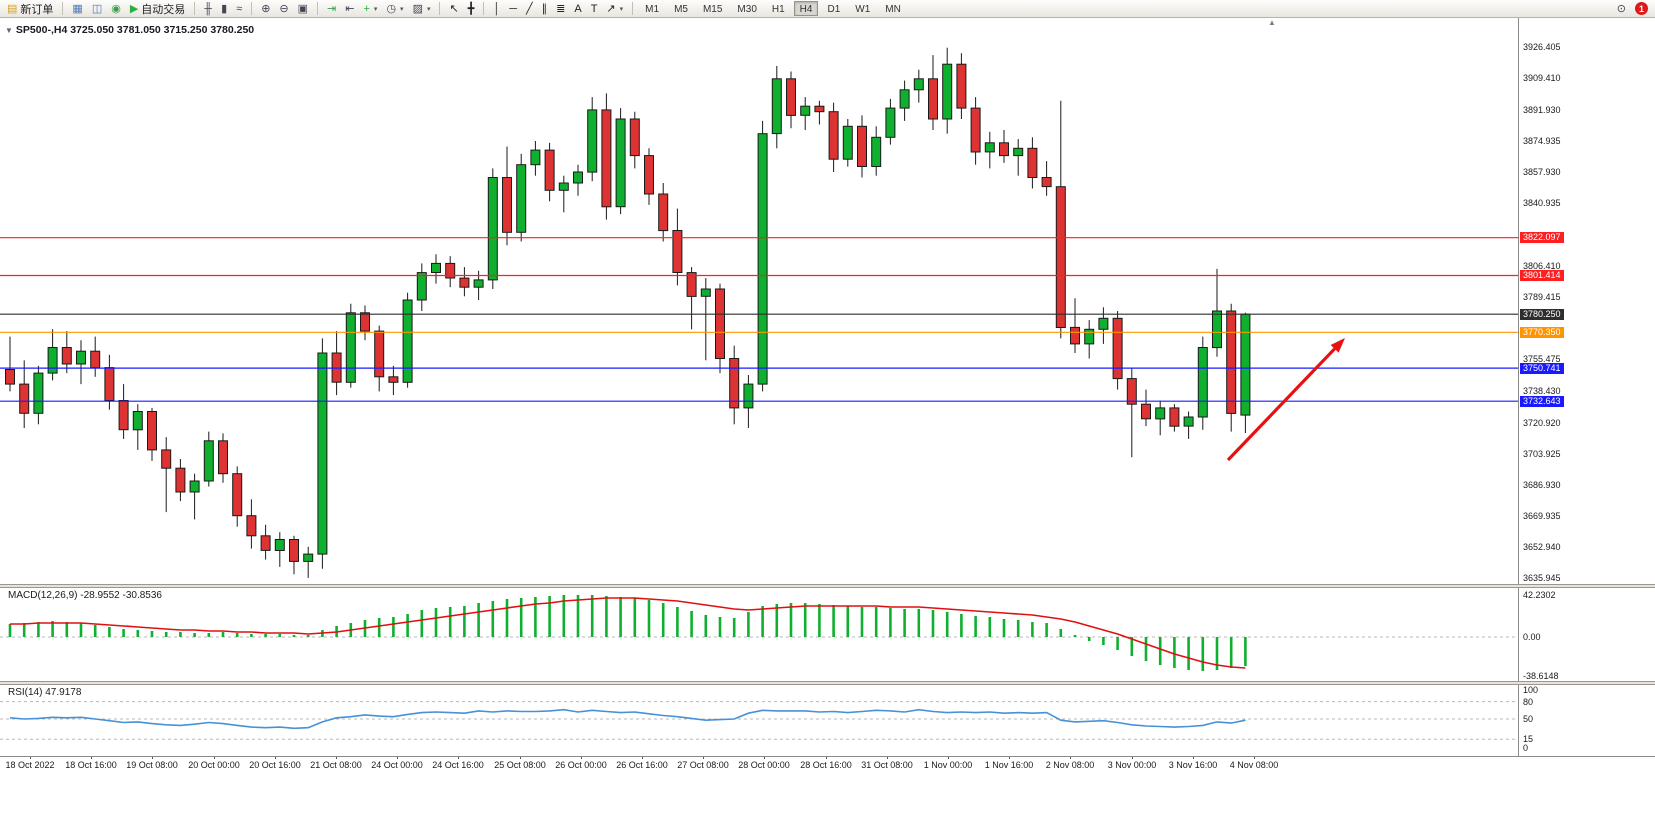 This screenshot has height=819, width=1655. I want to click on time-axis-label: 19 Oct 08:00, so click(152, 765).